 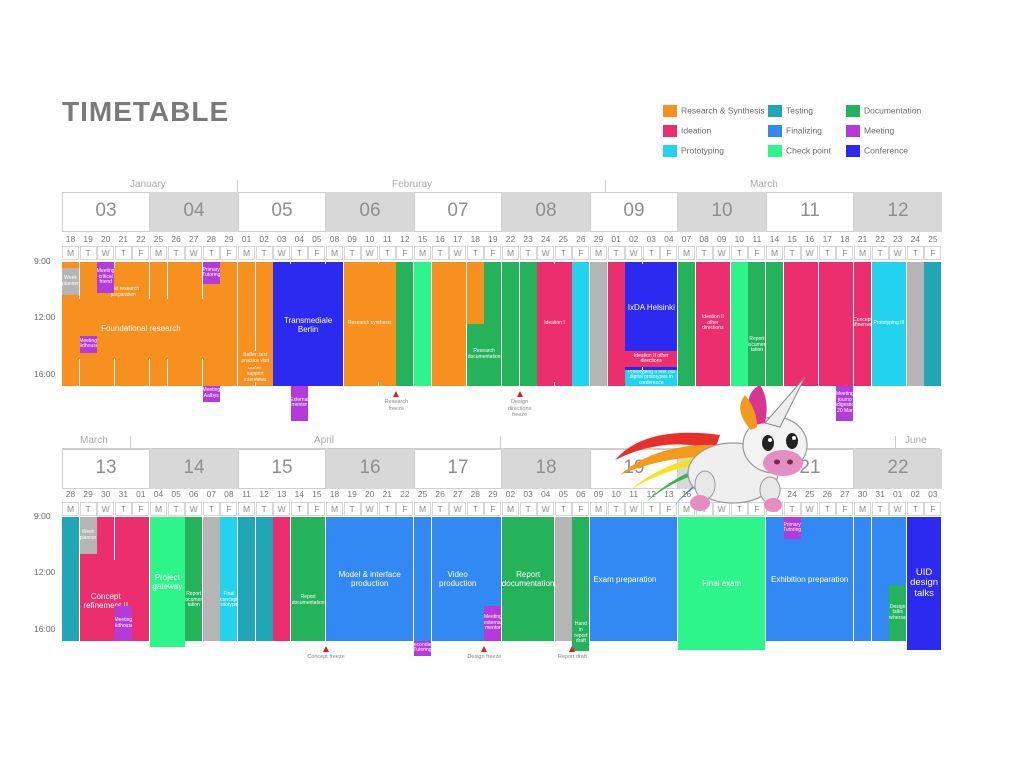 I want to click on week-header: 06, so click(x=370, y=212).